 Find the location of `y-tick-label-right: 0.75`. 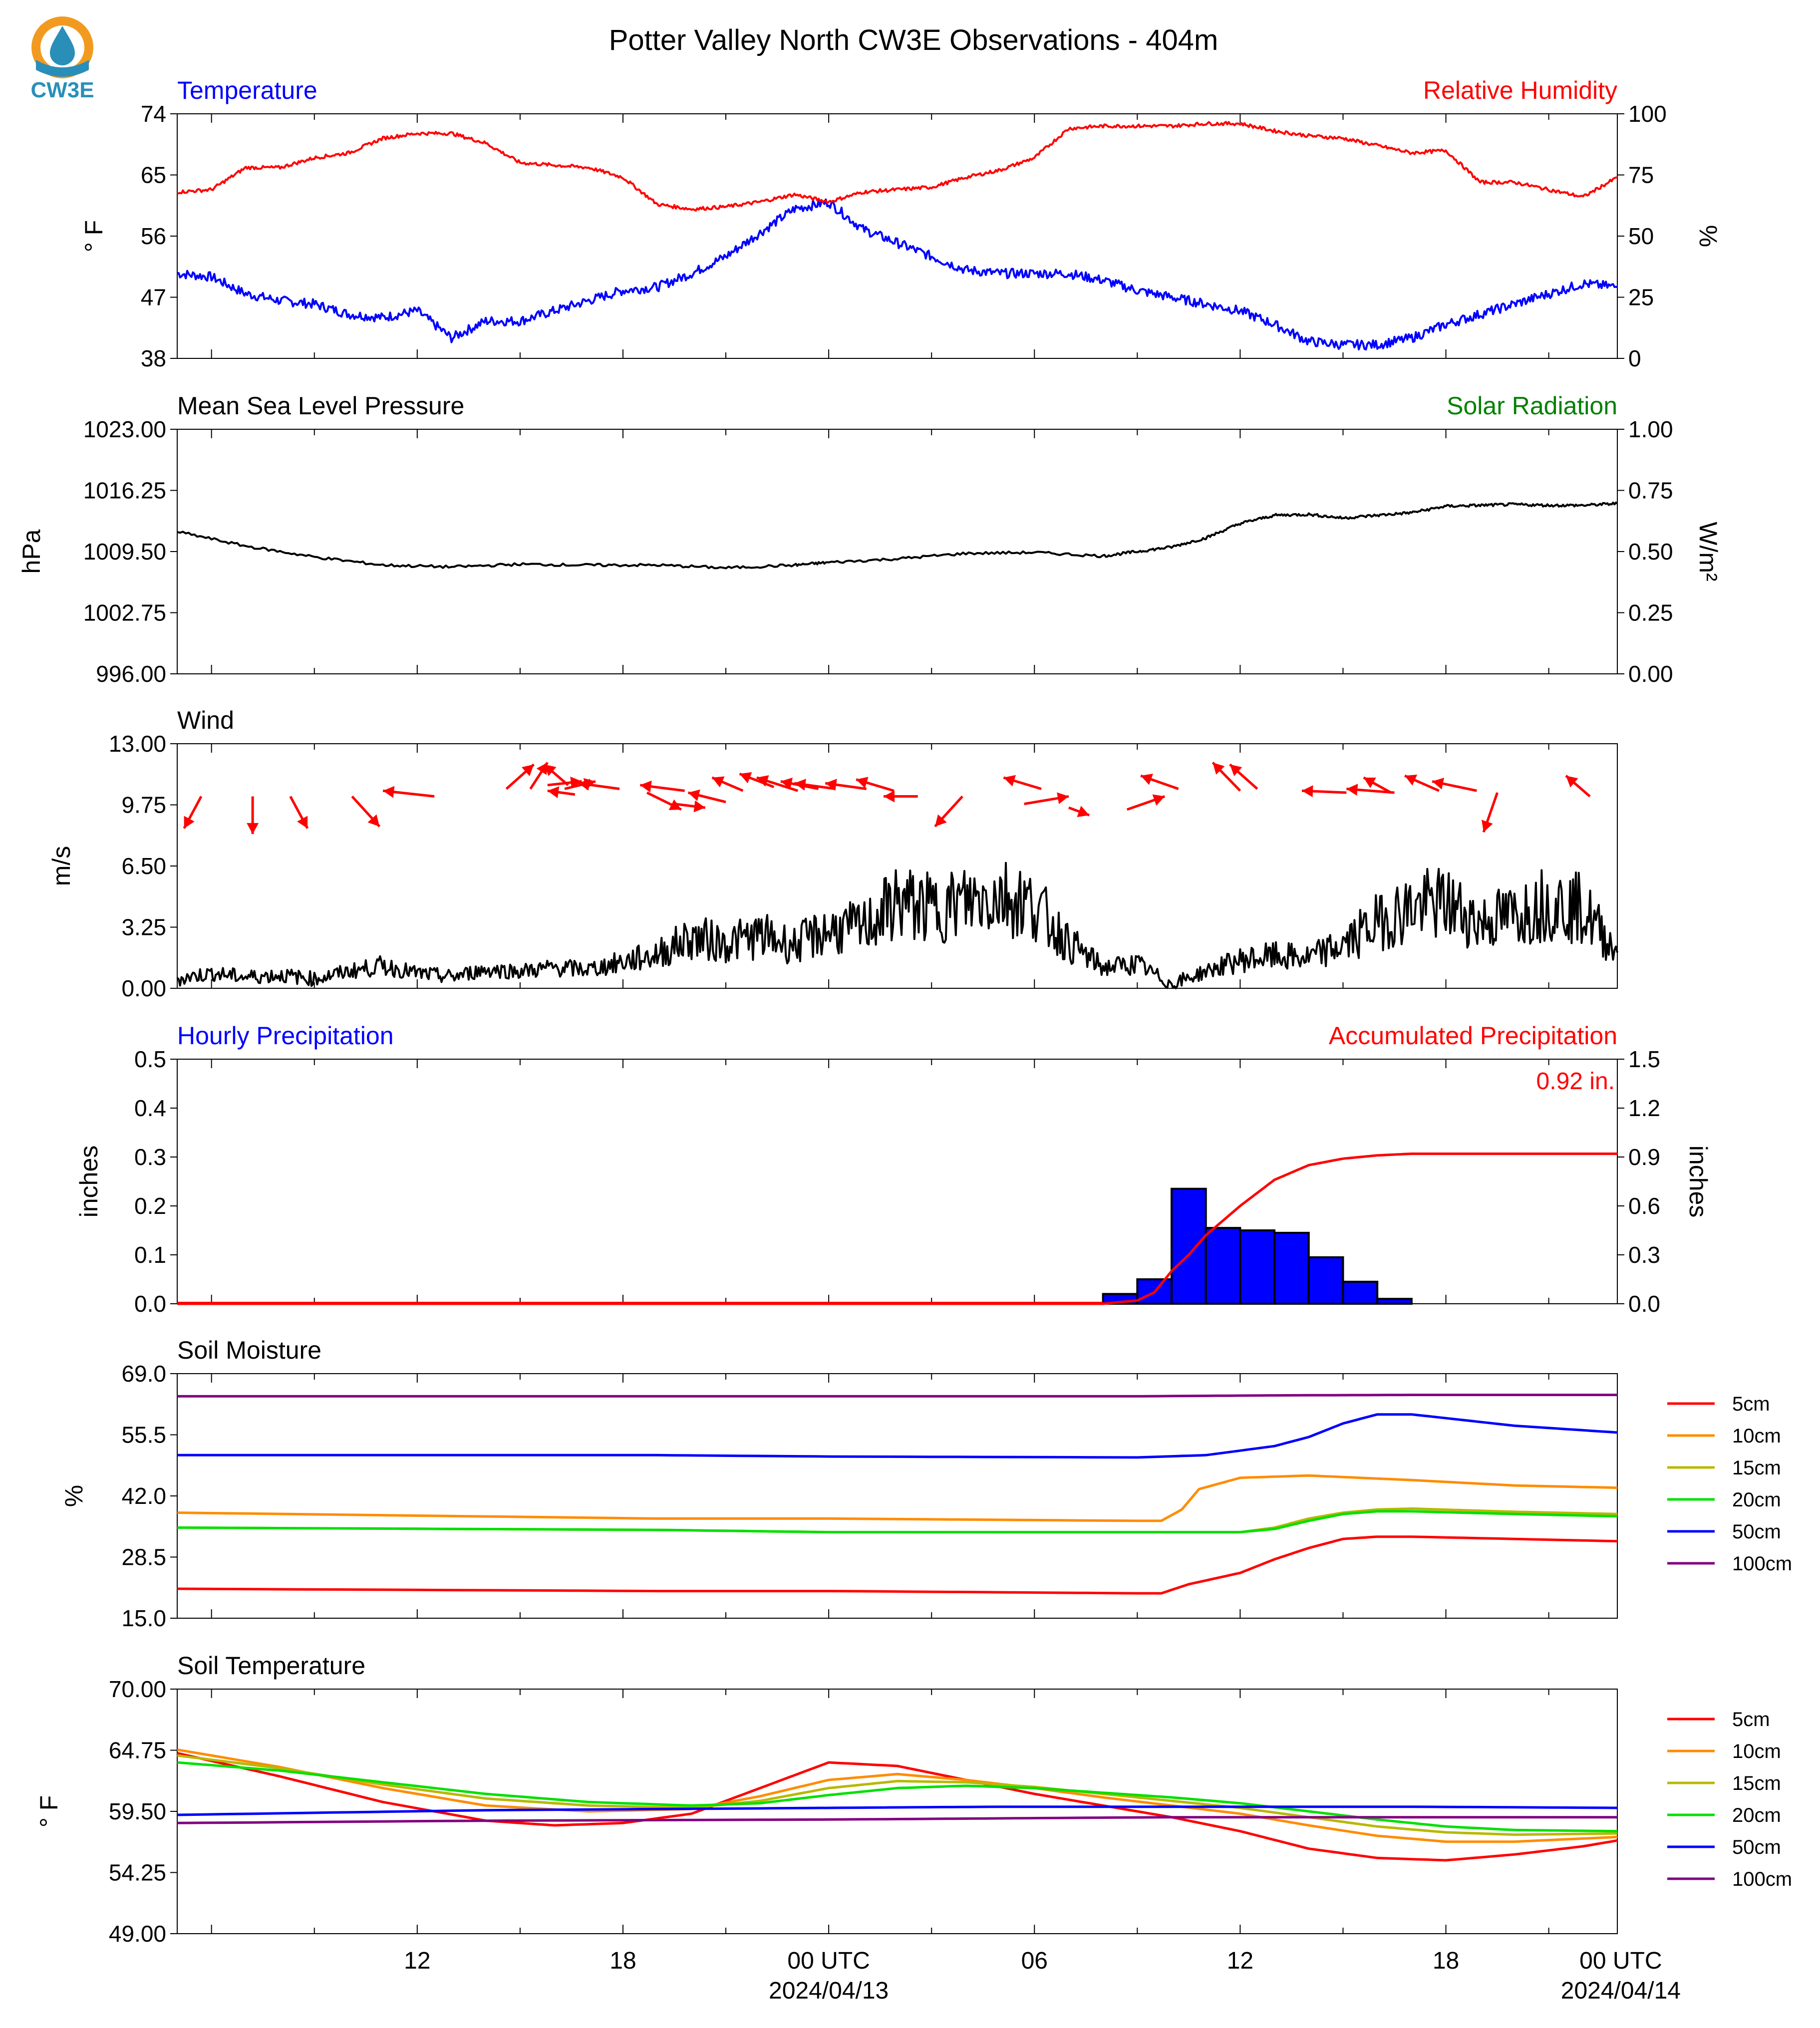

y-tick-label-right: 0.75 is located at coordinates (1650, 491).